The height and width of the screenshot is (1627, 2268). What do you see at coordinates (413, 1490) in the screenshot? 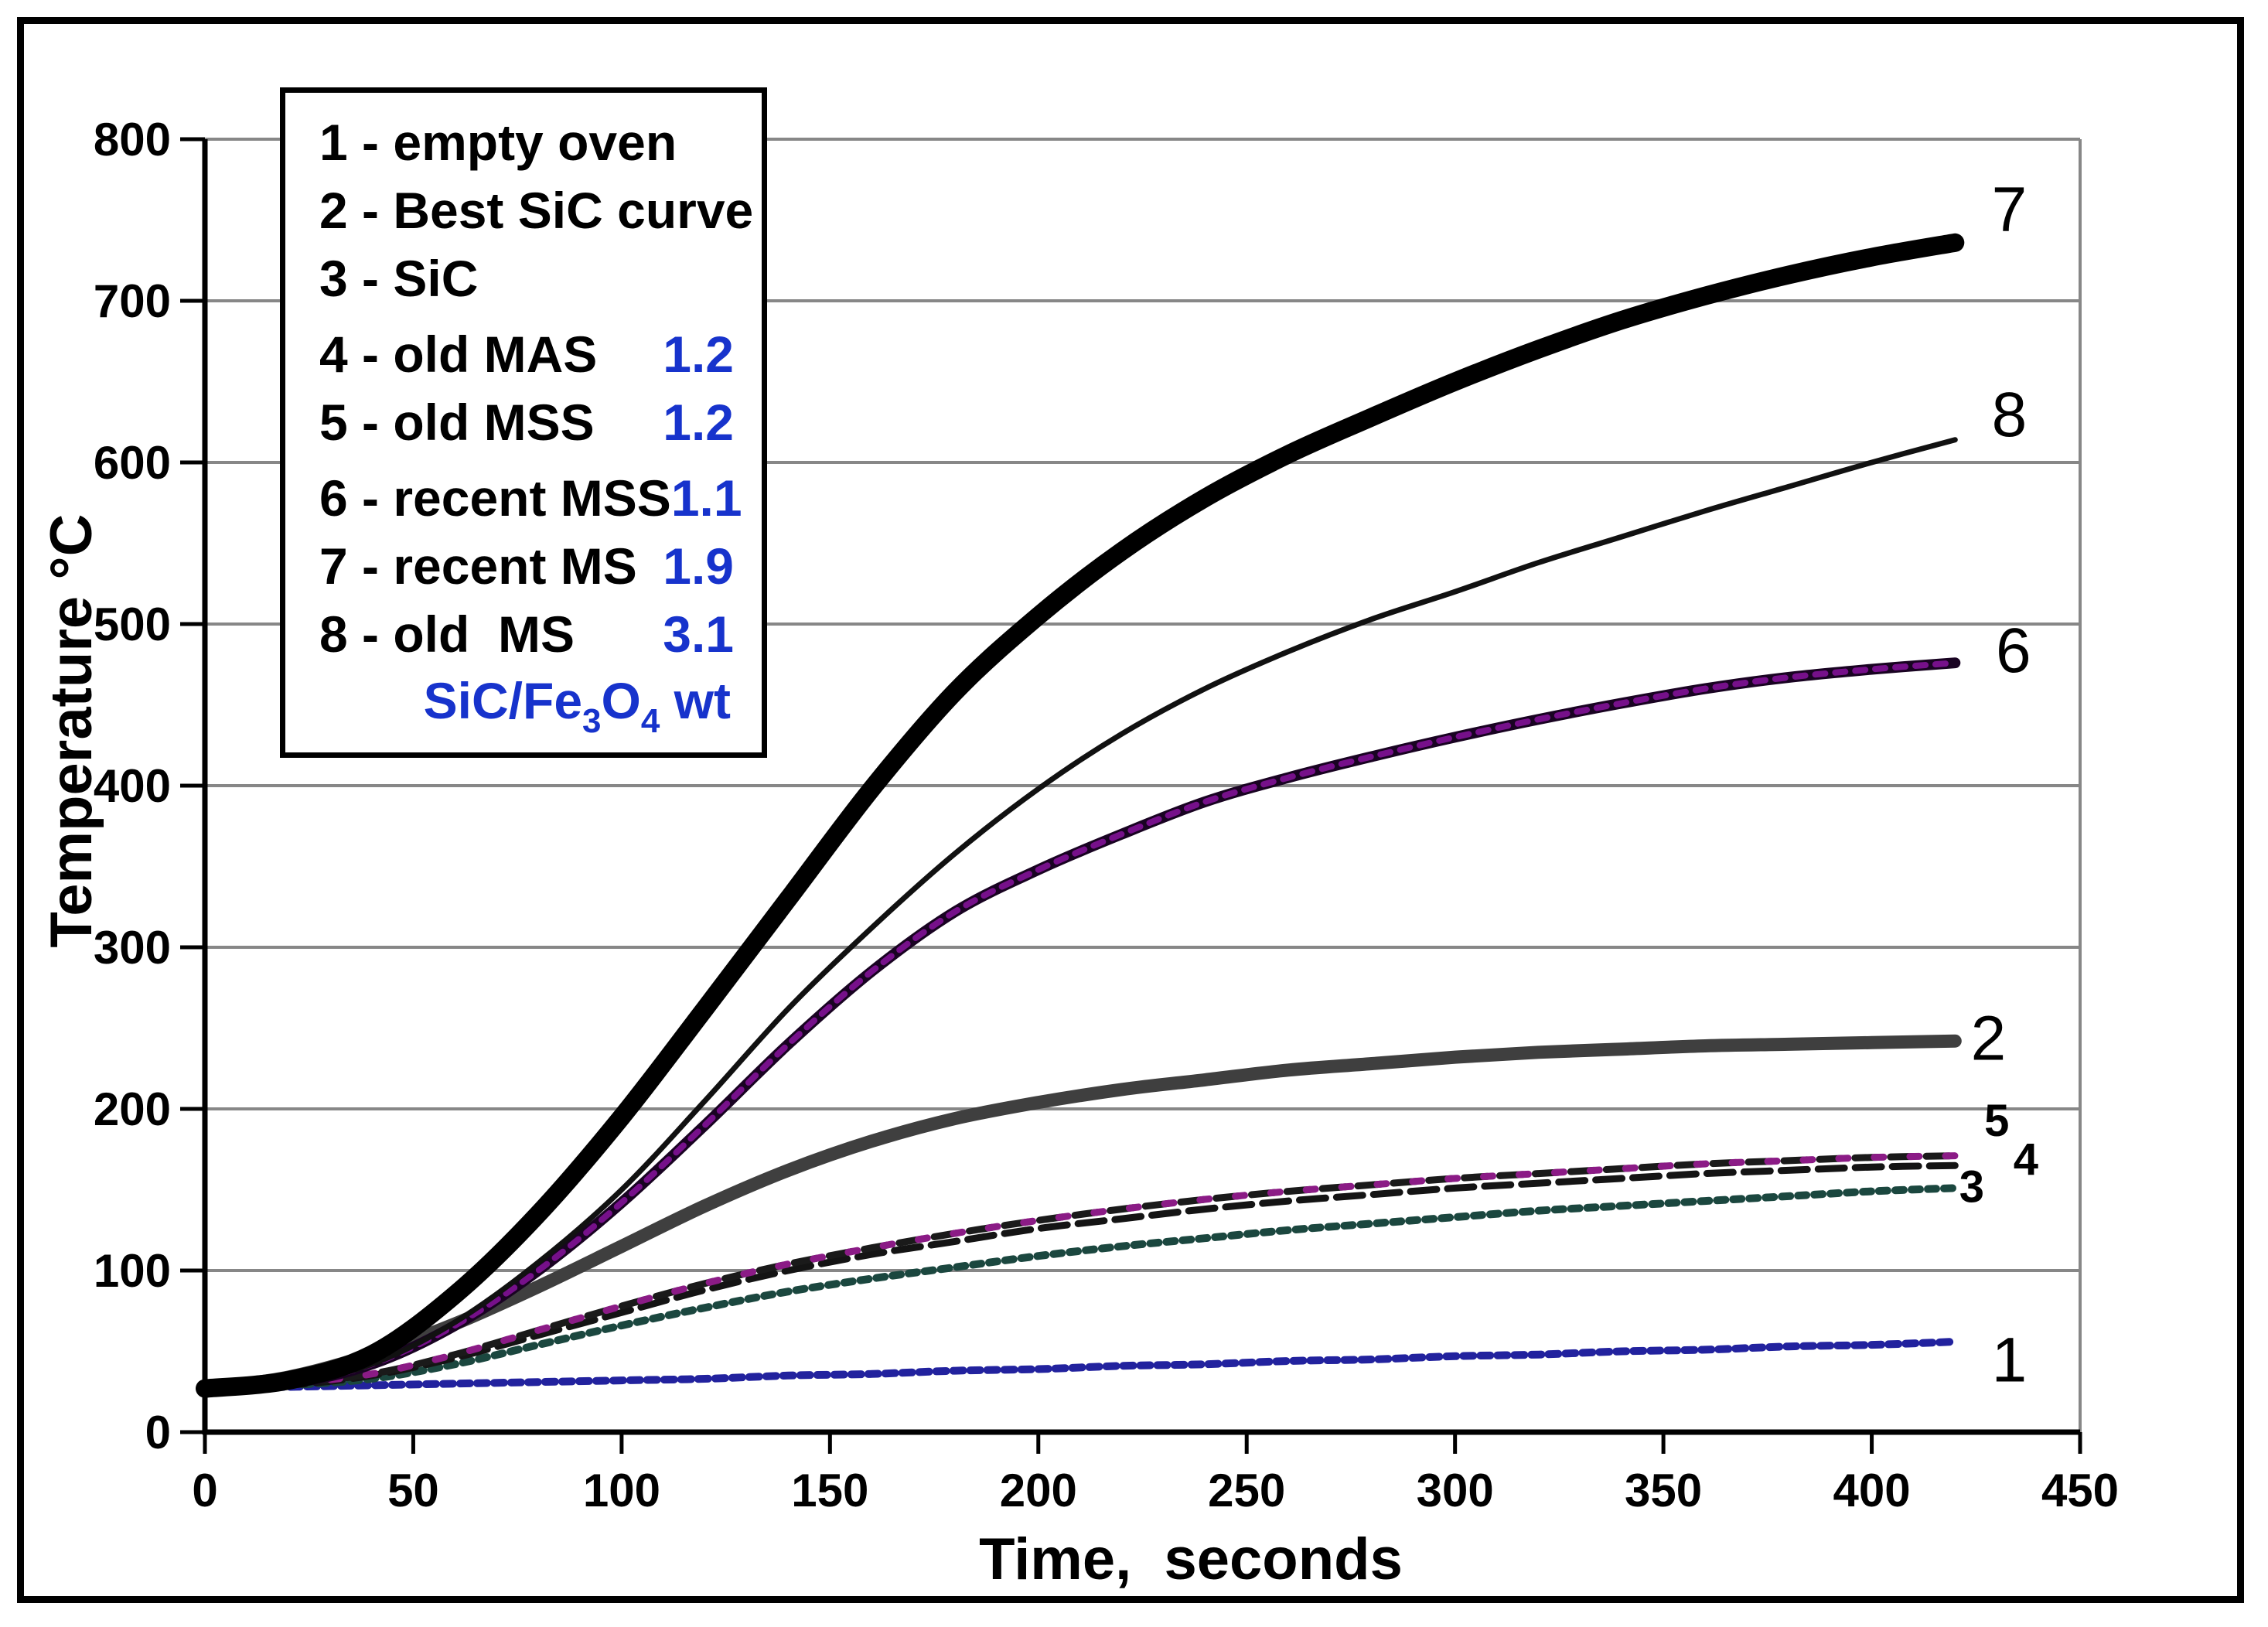
I see `x-tick-label: 50` at bounding box center [413, 1490].